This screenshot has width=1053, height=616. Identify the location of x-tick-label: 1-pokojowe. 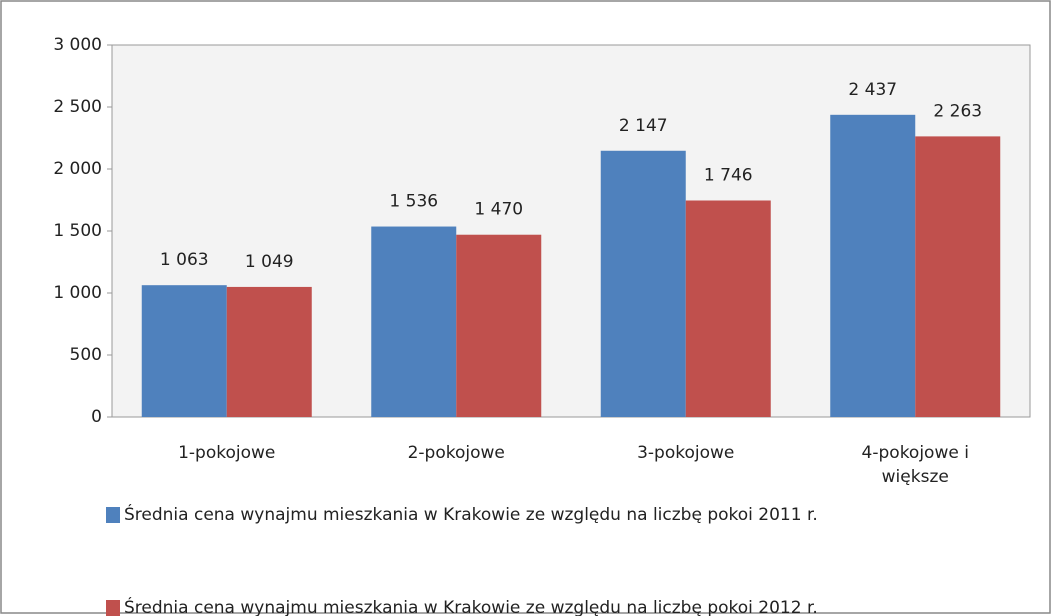
(227, 453).